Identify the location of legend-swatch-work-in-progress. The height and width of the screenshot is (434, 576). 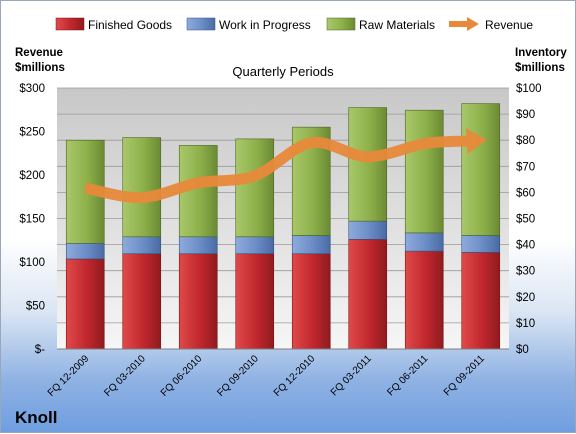
(201, 24).